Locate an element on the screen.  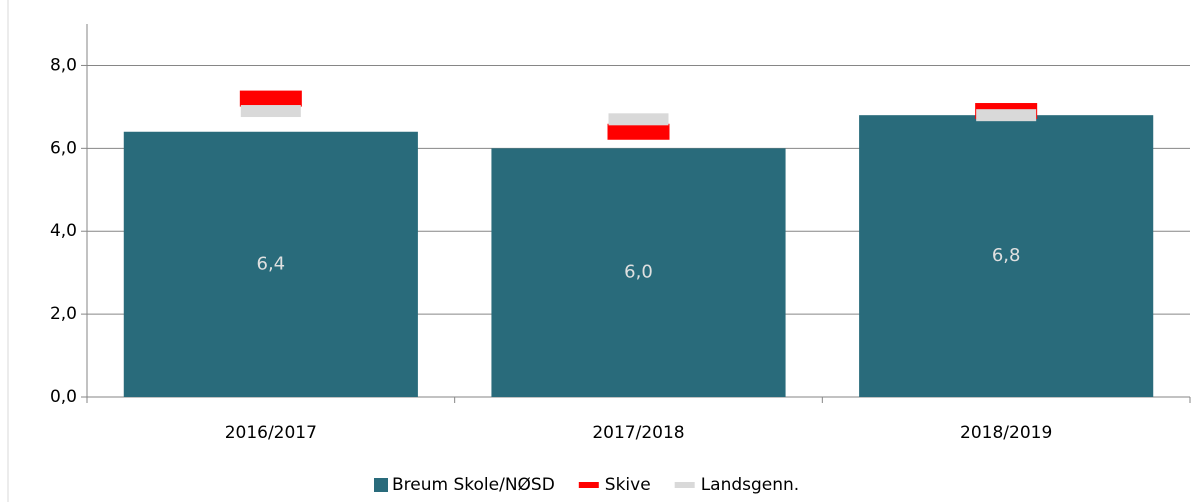
y-tick-label: 8,0 is located at coordinates (63, 65).